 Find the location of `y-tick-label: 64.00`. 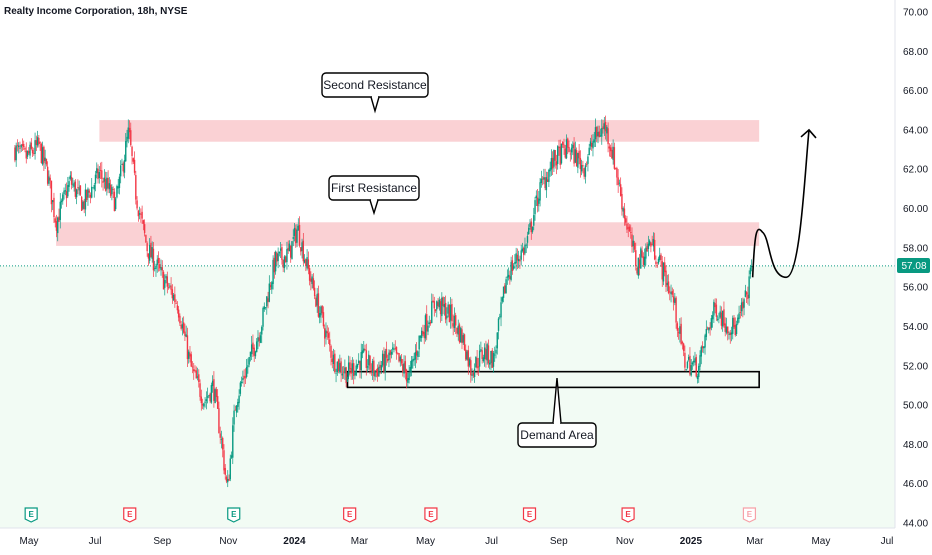

y-tick-label: 64.00 is located at coordinates (915, 130).